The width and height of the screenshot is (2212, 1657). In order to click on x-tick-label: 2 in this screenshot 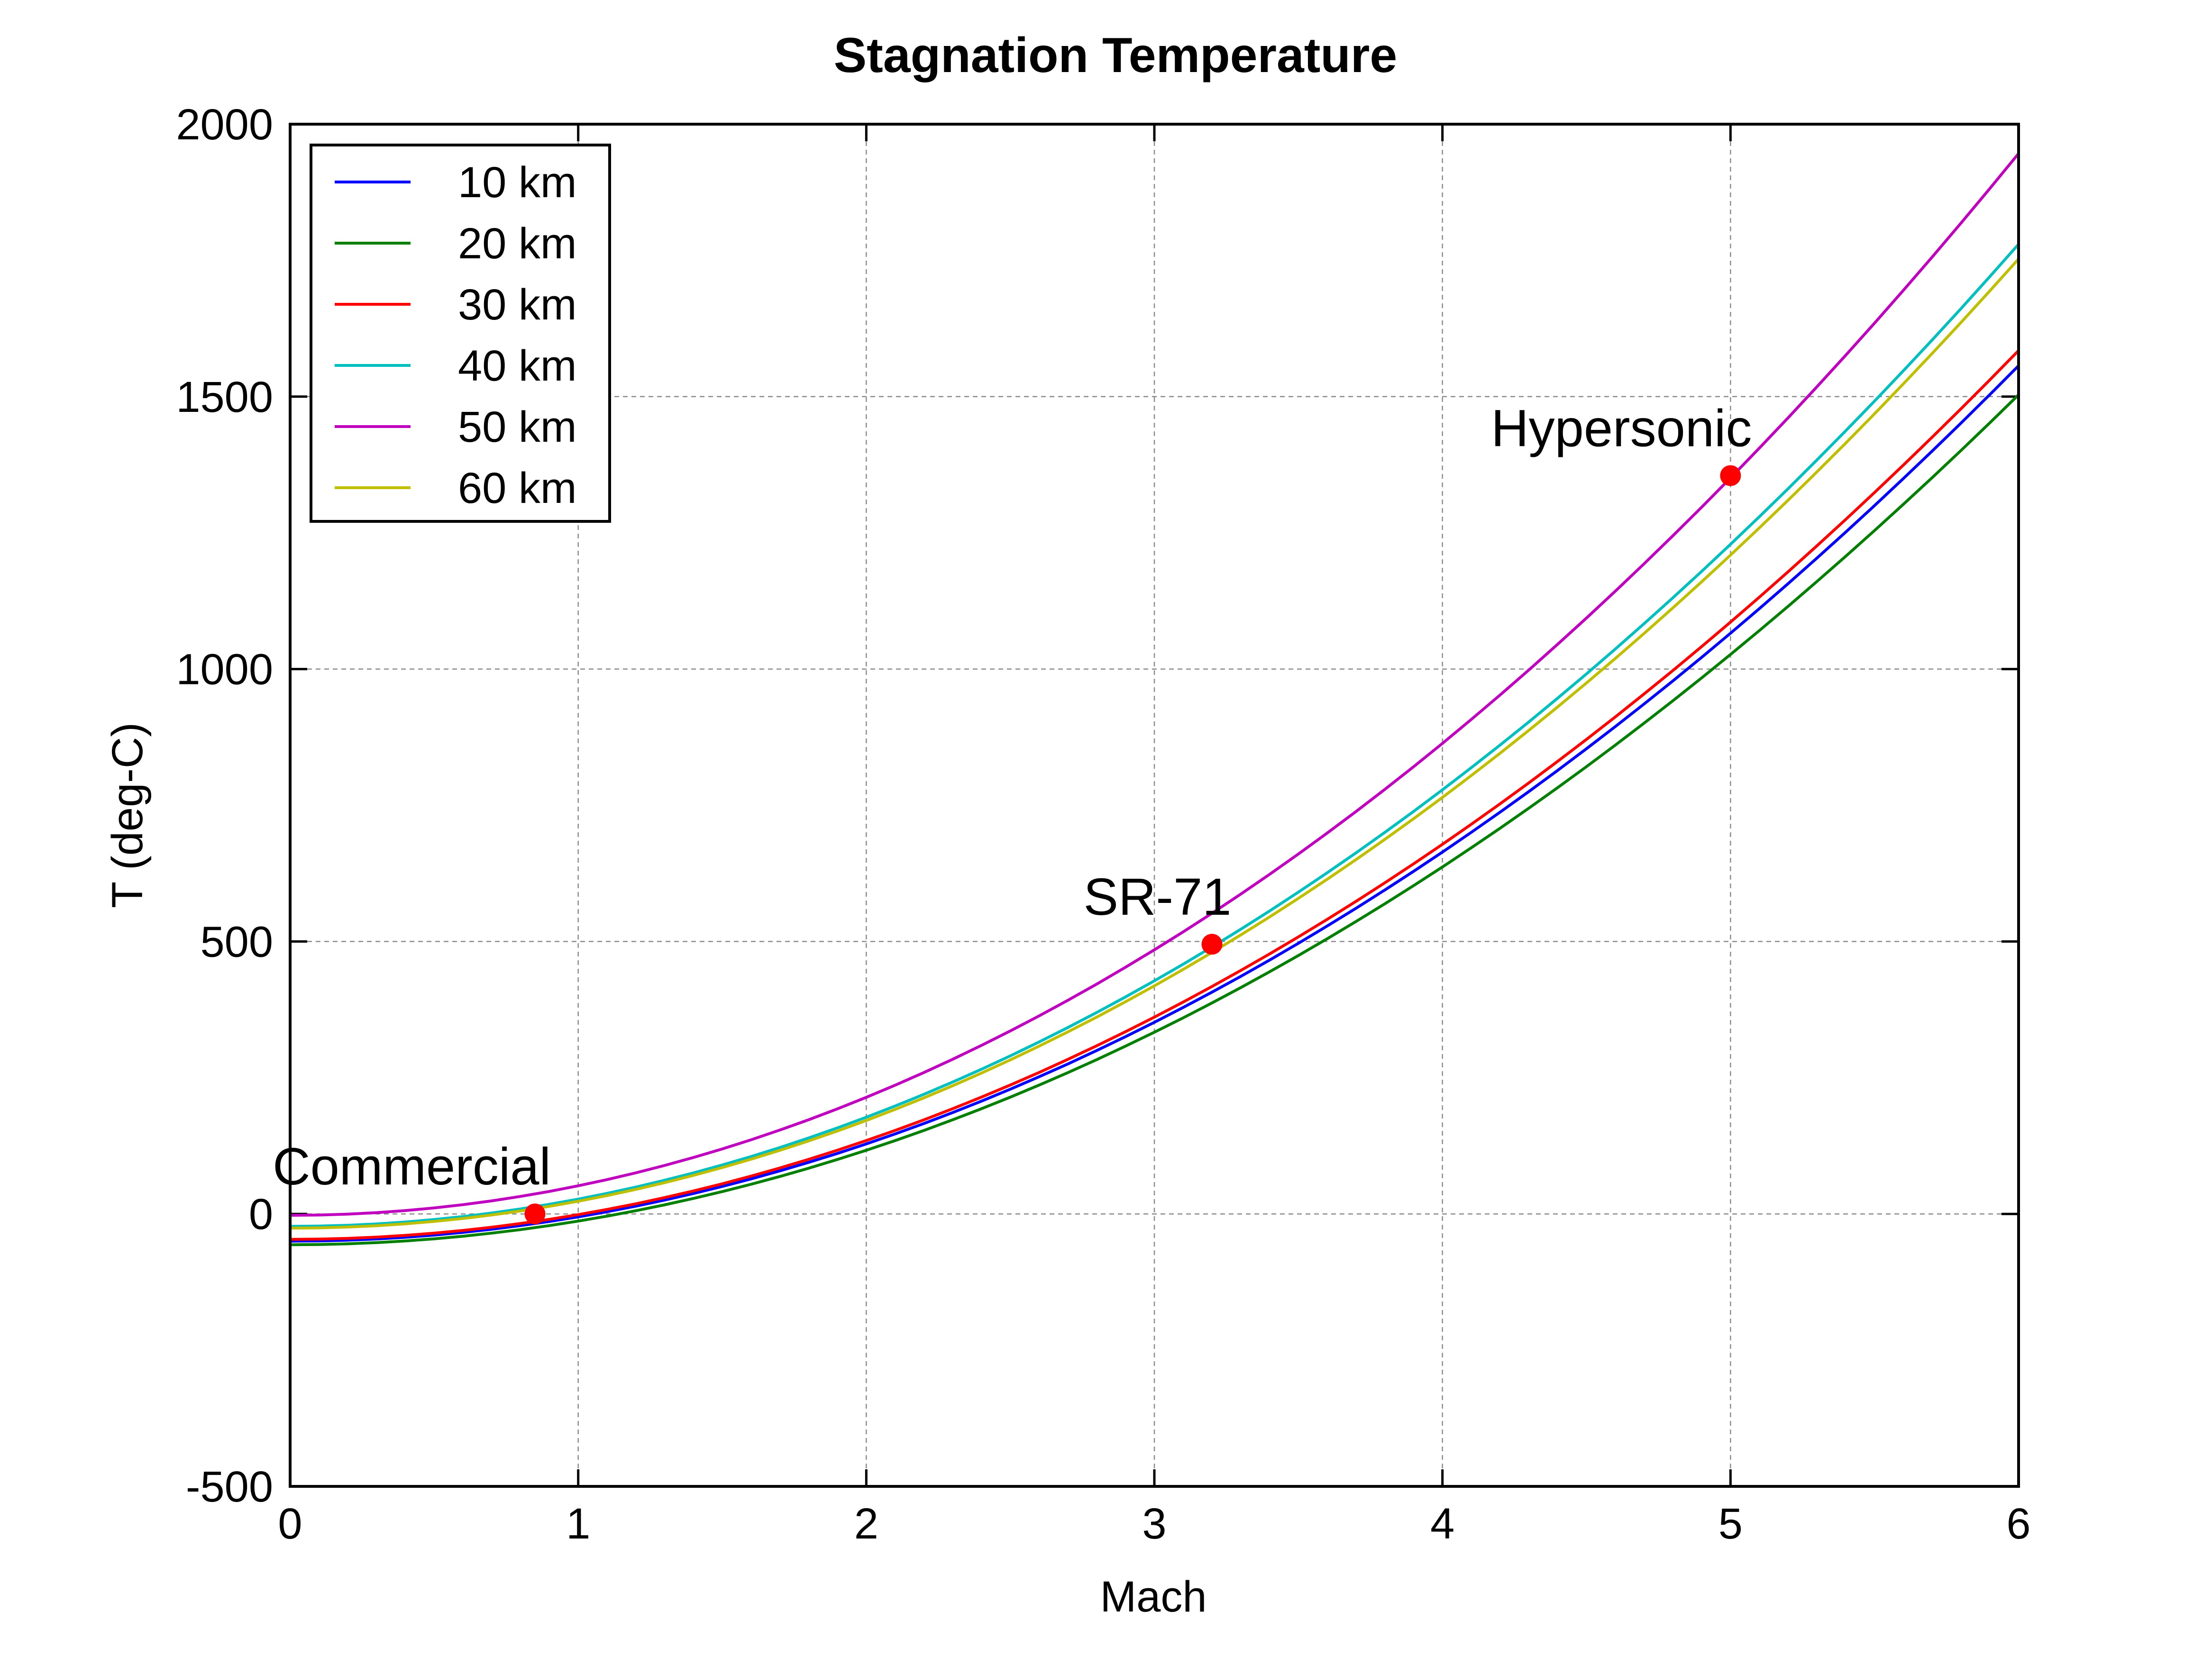, I will do `click(866, 1524)`.